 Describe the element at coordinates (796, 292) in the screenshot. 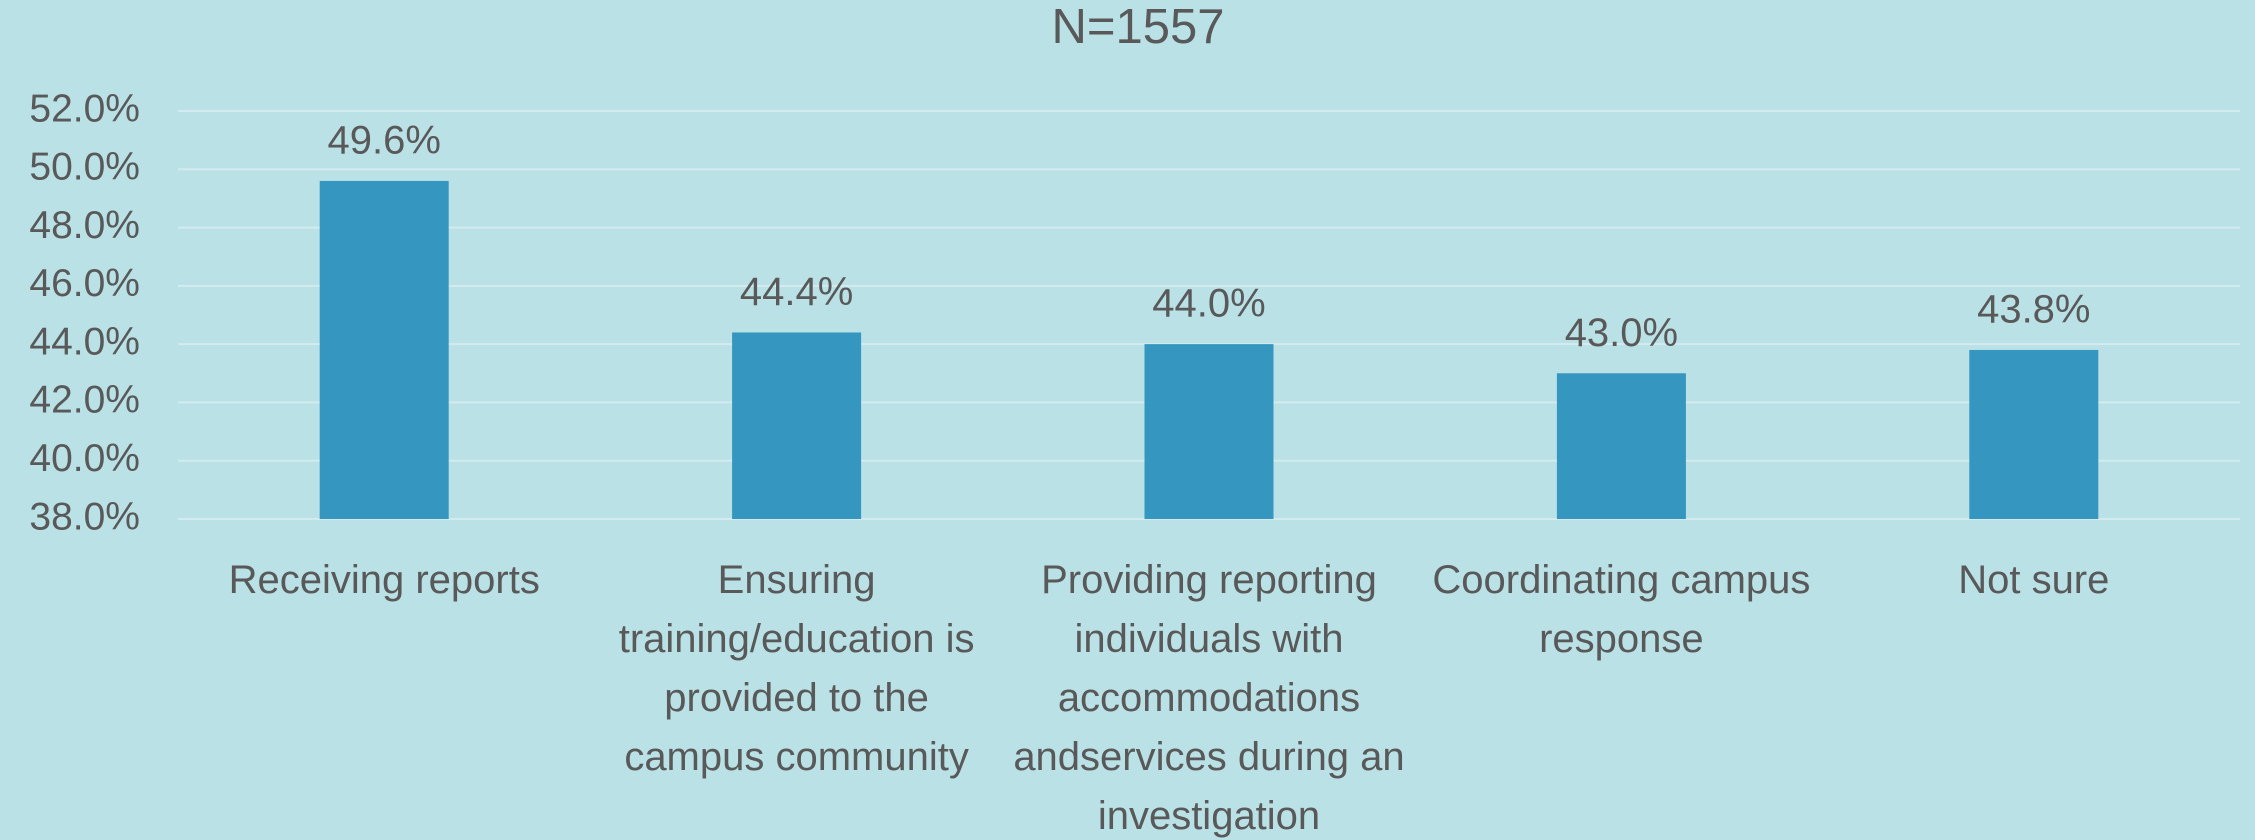

I see `data-label: 44.4%` at that location.